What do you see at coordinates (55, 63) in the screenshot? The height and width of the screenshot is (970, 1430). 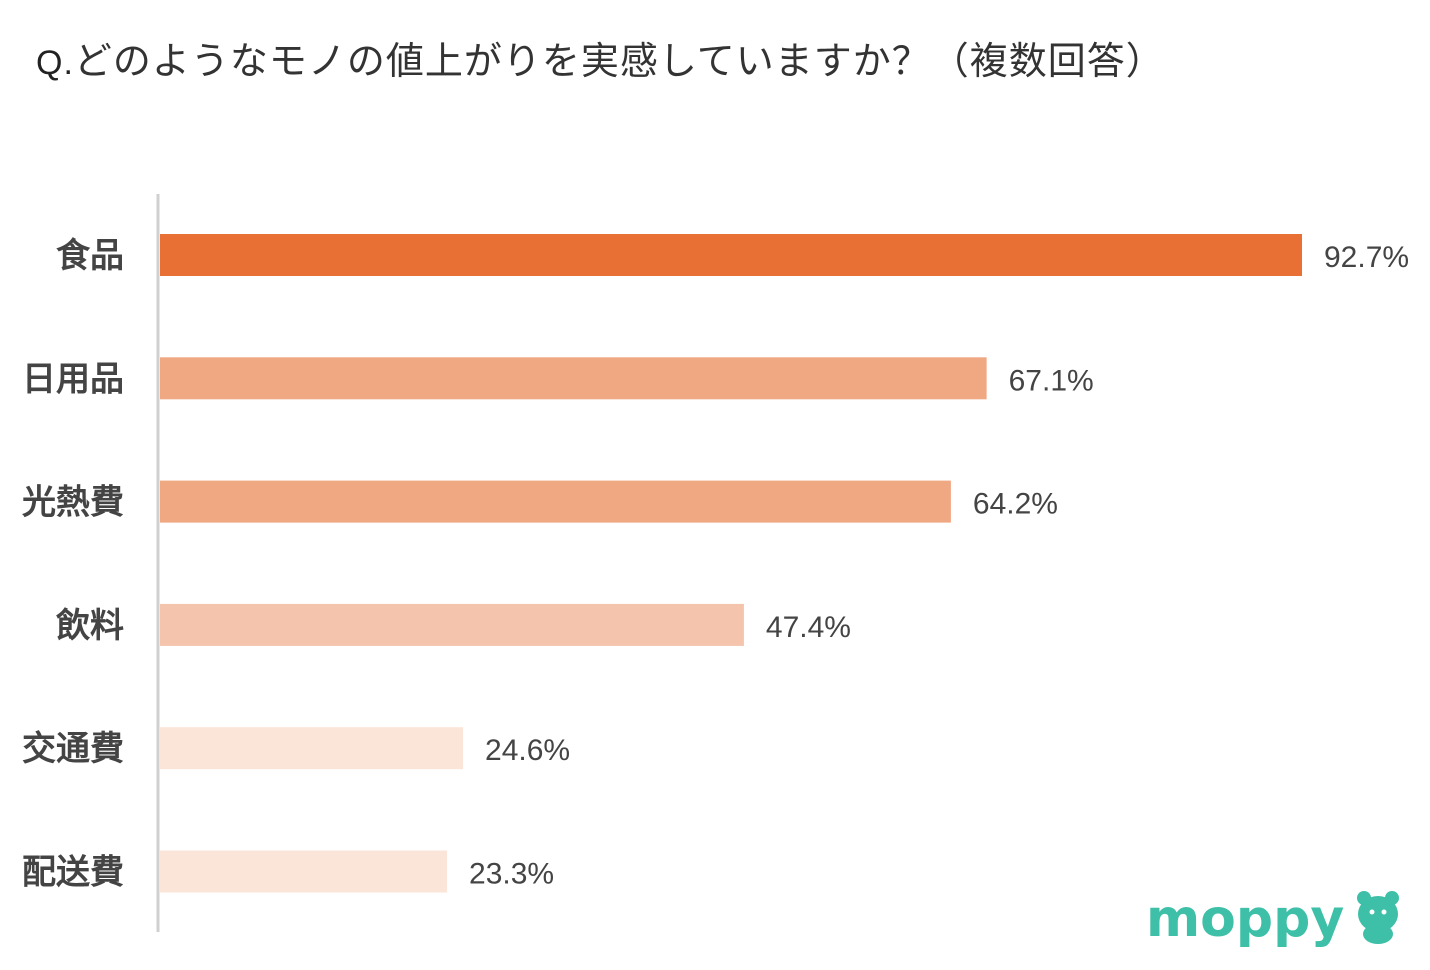 I see `title-prefix: Q.` at bounding box center [55, 63].